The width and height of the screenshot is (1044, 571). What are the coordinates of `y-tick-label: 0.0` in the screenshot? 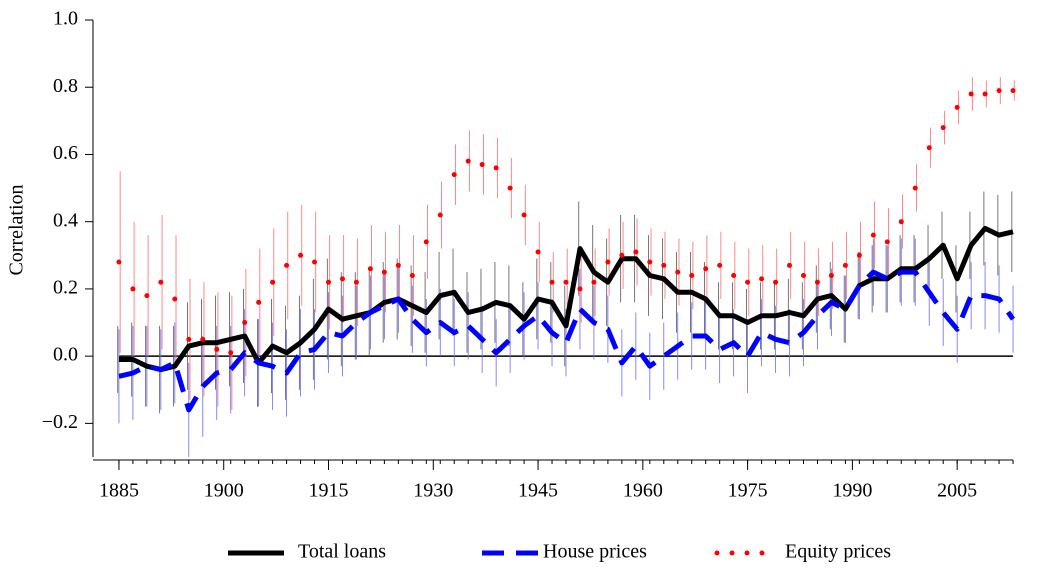 It's located at (65, 355).